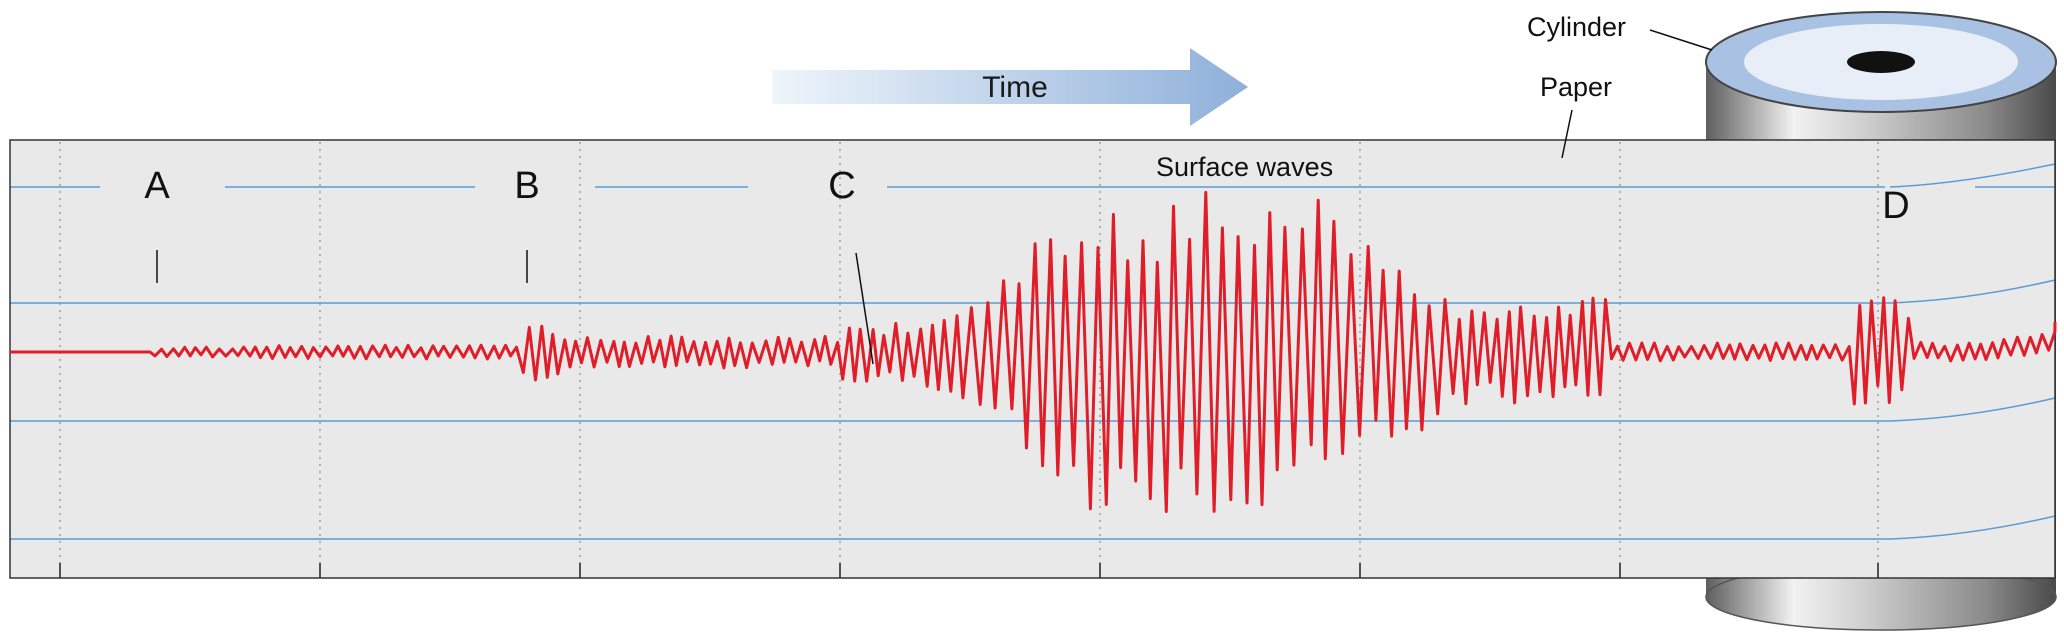  Describe the element at coordinates (157, 186) in the screenshot. I see `label-a: A` at that location.